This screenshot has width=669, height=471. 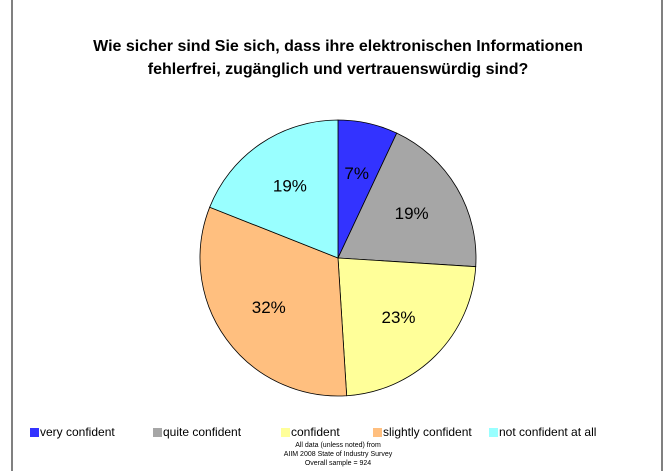 What do you see at coordinates (315, 432) in the screenshot?
I see `legend-label: confident` at bounding box center [315, 432].